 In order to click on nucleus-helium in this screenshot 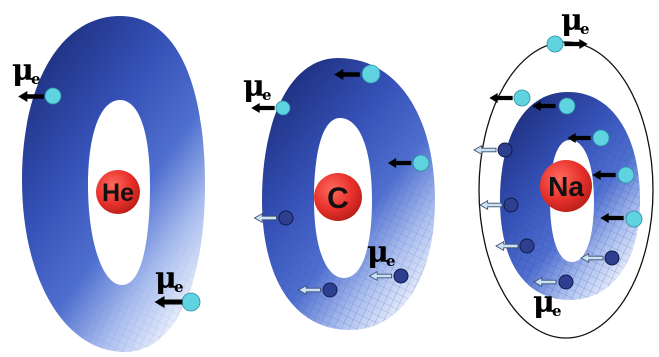, I will do `click(118, 192)`.